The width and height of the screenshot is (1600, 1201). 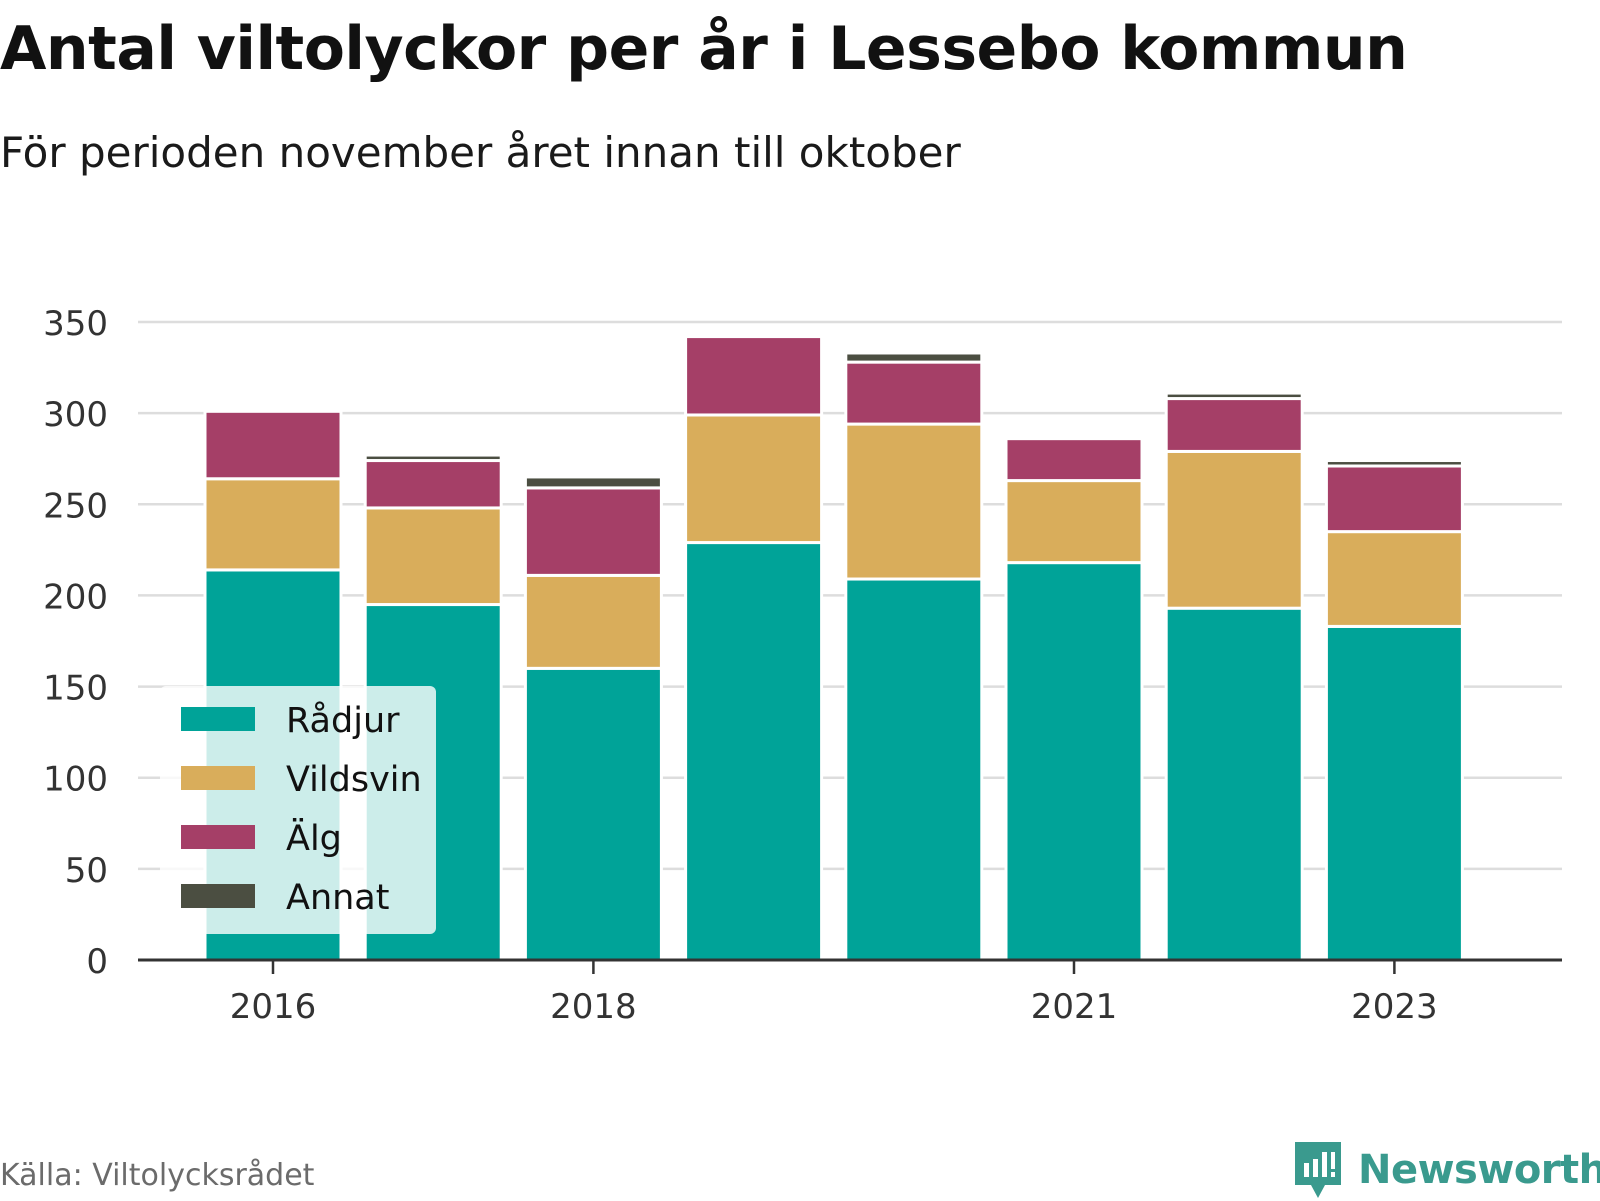 I want to click on y-tick-label: 50, so click(x=86, y=871).